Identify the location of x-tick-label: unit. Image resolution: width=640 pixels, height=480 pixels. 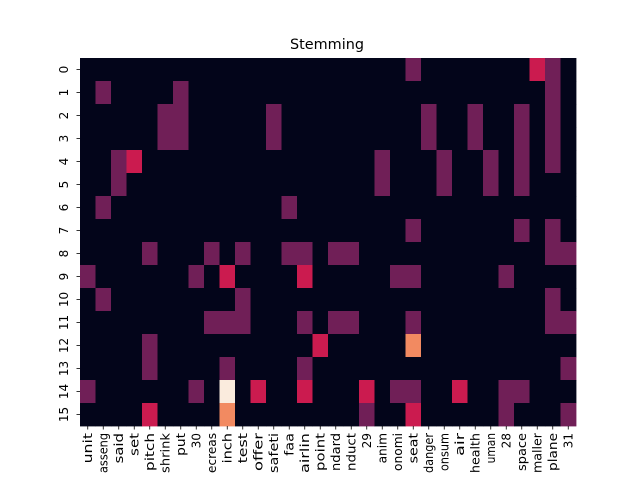
(88, 448).